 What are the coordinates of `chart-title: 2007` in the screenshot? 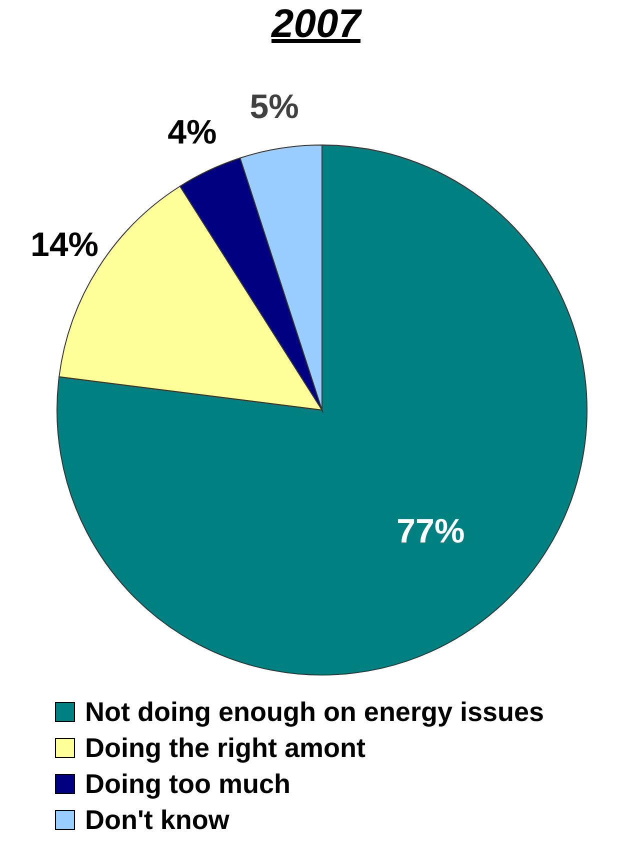 It's located at (316, 24).